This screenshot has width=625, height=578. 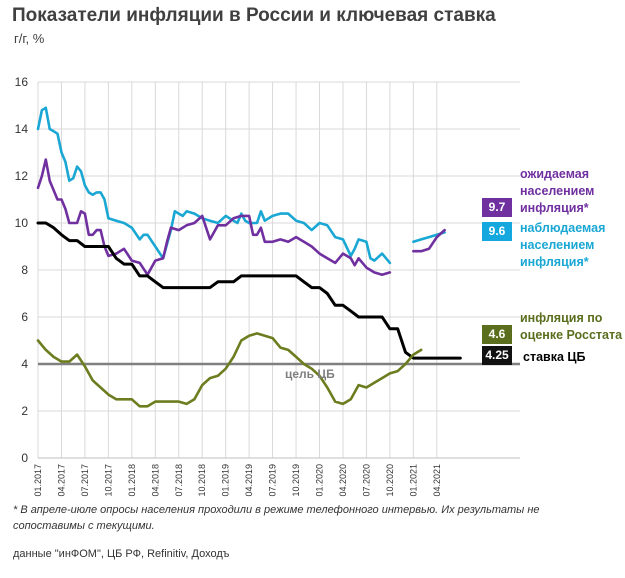 I want to click on x-tick-label: 10.2020, so click(x=390, y=480).